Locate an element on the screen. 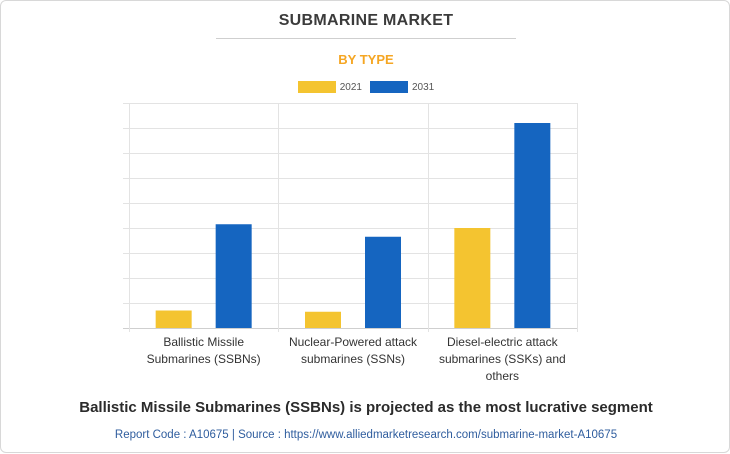  x-tick-label-line: Diesel-electric attack is located at coordinates (502, 342).